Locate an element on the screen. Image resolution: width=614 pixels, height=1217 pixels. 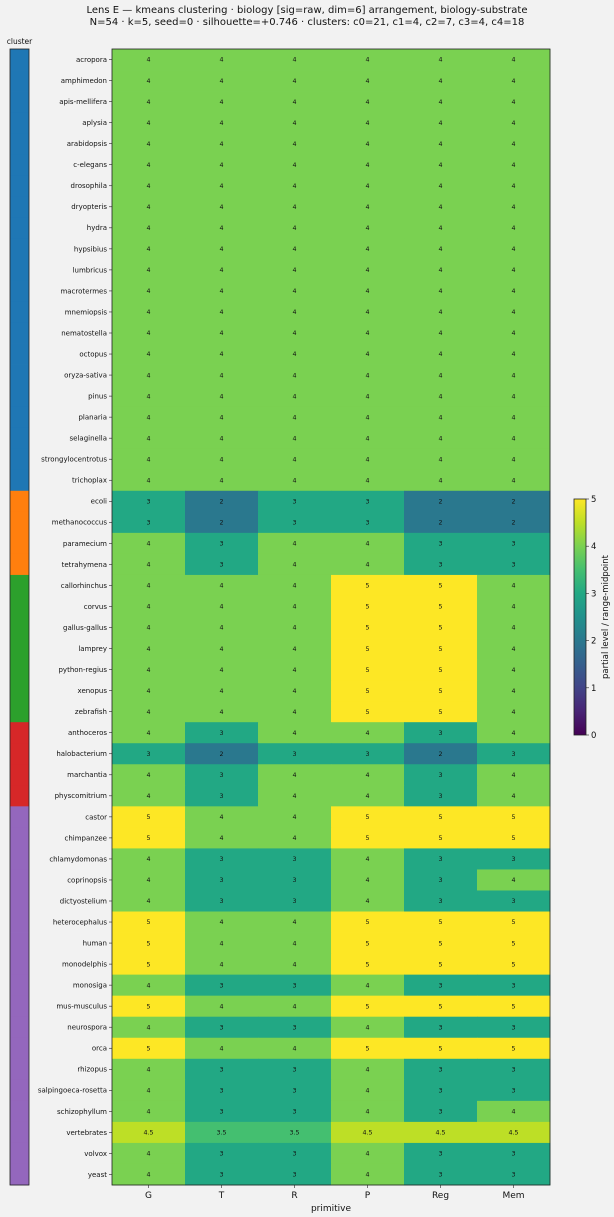
row-tick-label: hypsibius is located at coordinates (90, 249).